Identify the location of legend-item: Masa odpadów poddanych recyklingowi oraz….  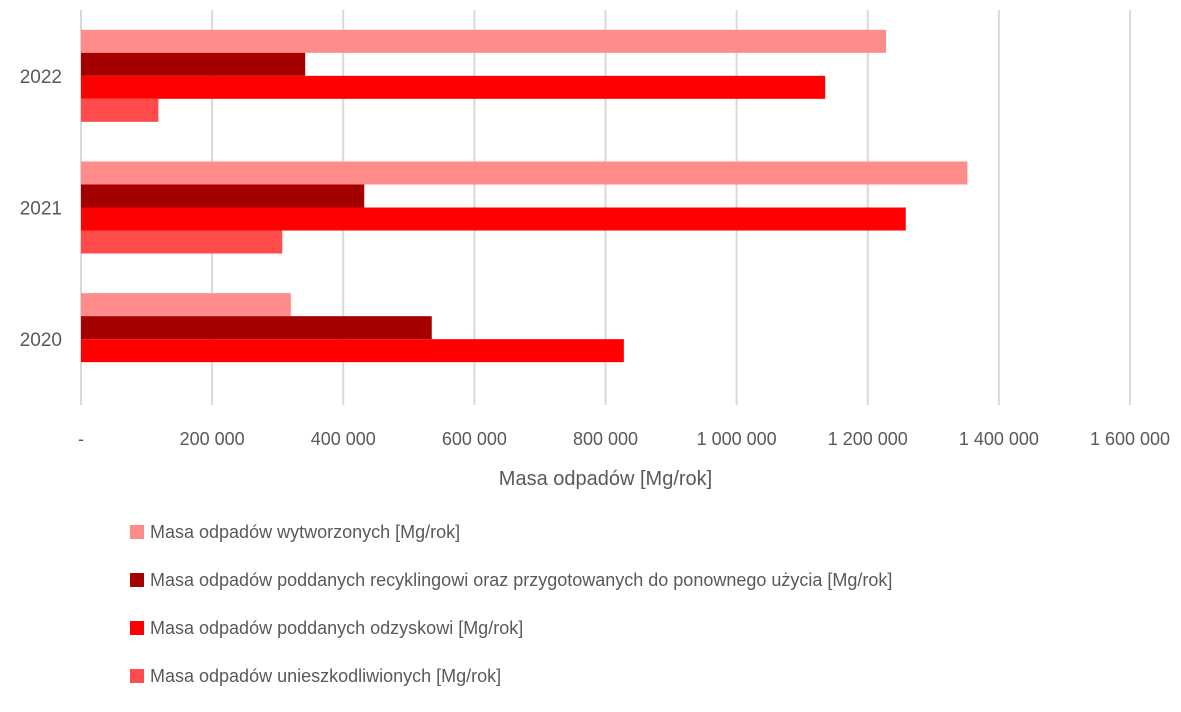
(511, 580).